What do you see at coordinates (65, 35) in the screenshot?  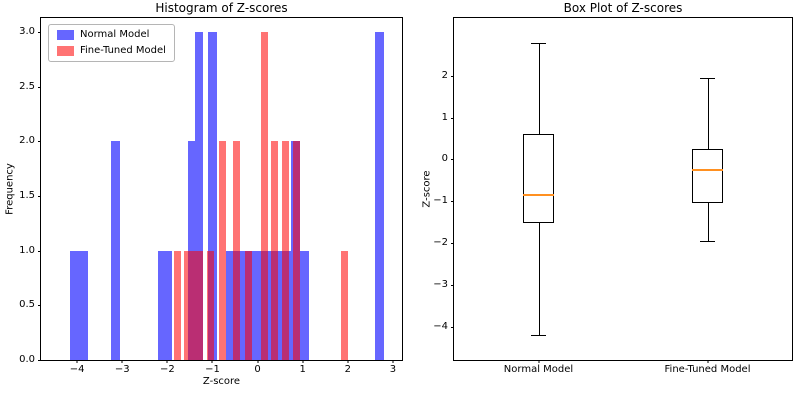 I see `legend-swatch-normal-model` at bounding box center [65, 35].